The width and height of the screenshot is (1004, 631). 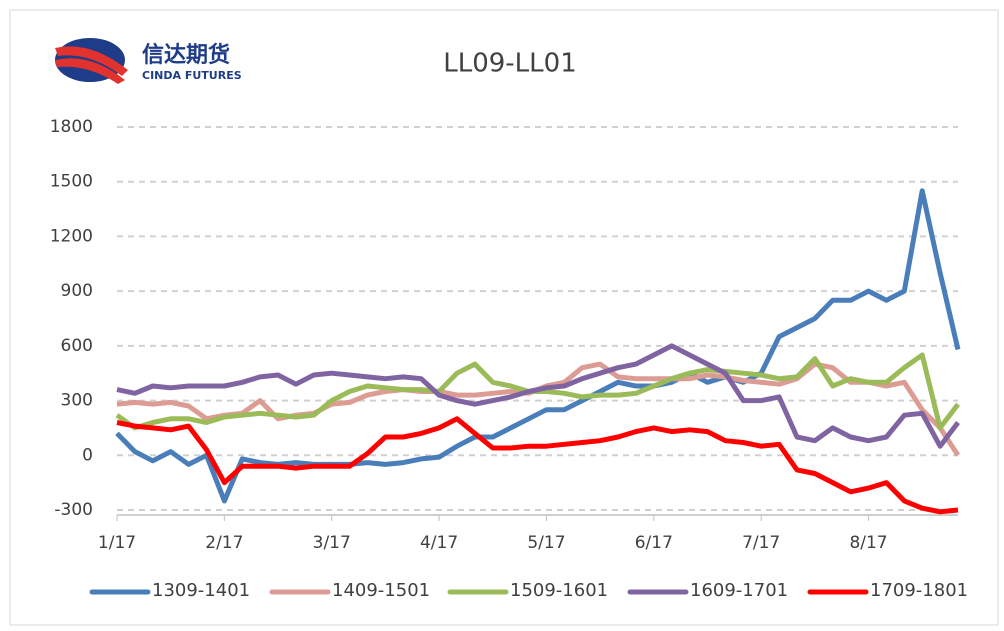 I want to click on chart-title: LL09-LL01, so click(x=510, y=64).